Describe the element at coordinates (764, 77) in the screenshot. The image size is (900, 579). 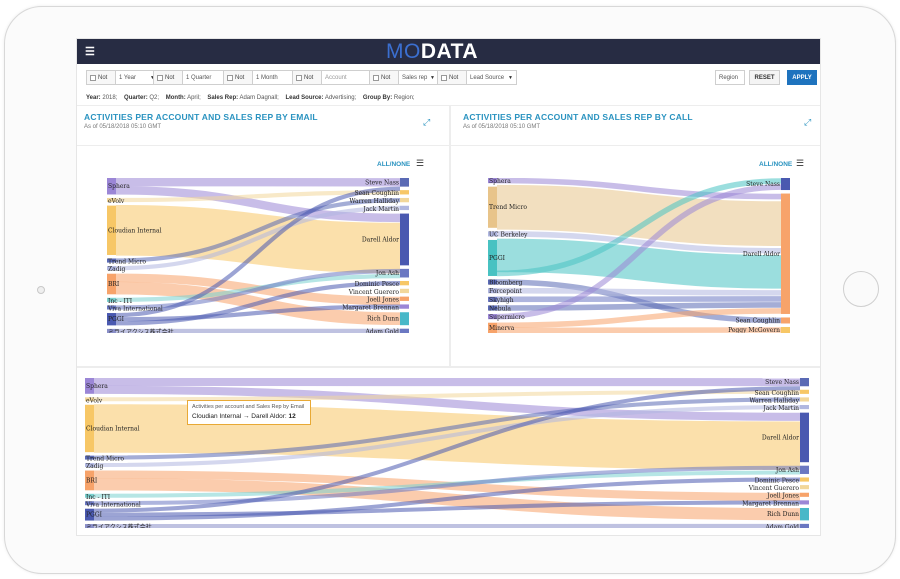
I see `reset-button: RESET` at that location.